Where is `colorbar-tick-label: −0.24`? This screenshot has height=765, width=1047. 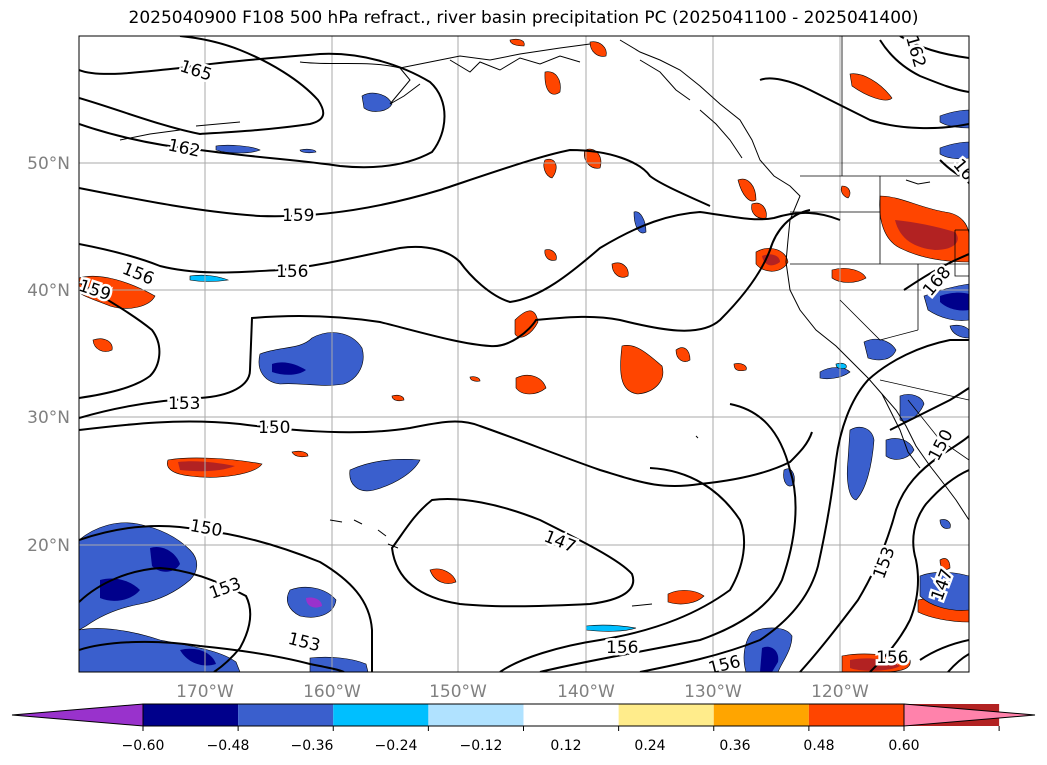 colorbar-tick-label: −0.24 is located at coordinates (396, 746).